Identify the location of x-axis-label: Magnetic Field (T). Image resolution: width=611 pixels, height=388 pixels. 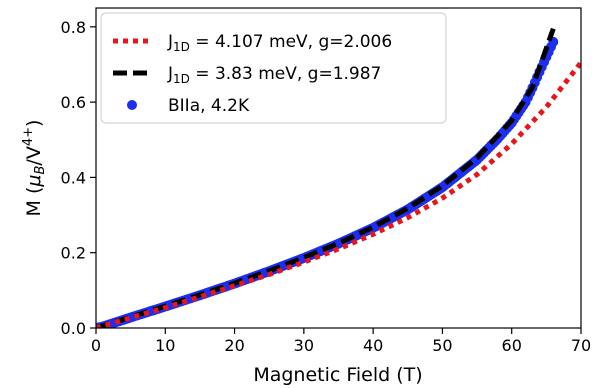
(337, 375).